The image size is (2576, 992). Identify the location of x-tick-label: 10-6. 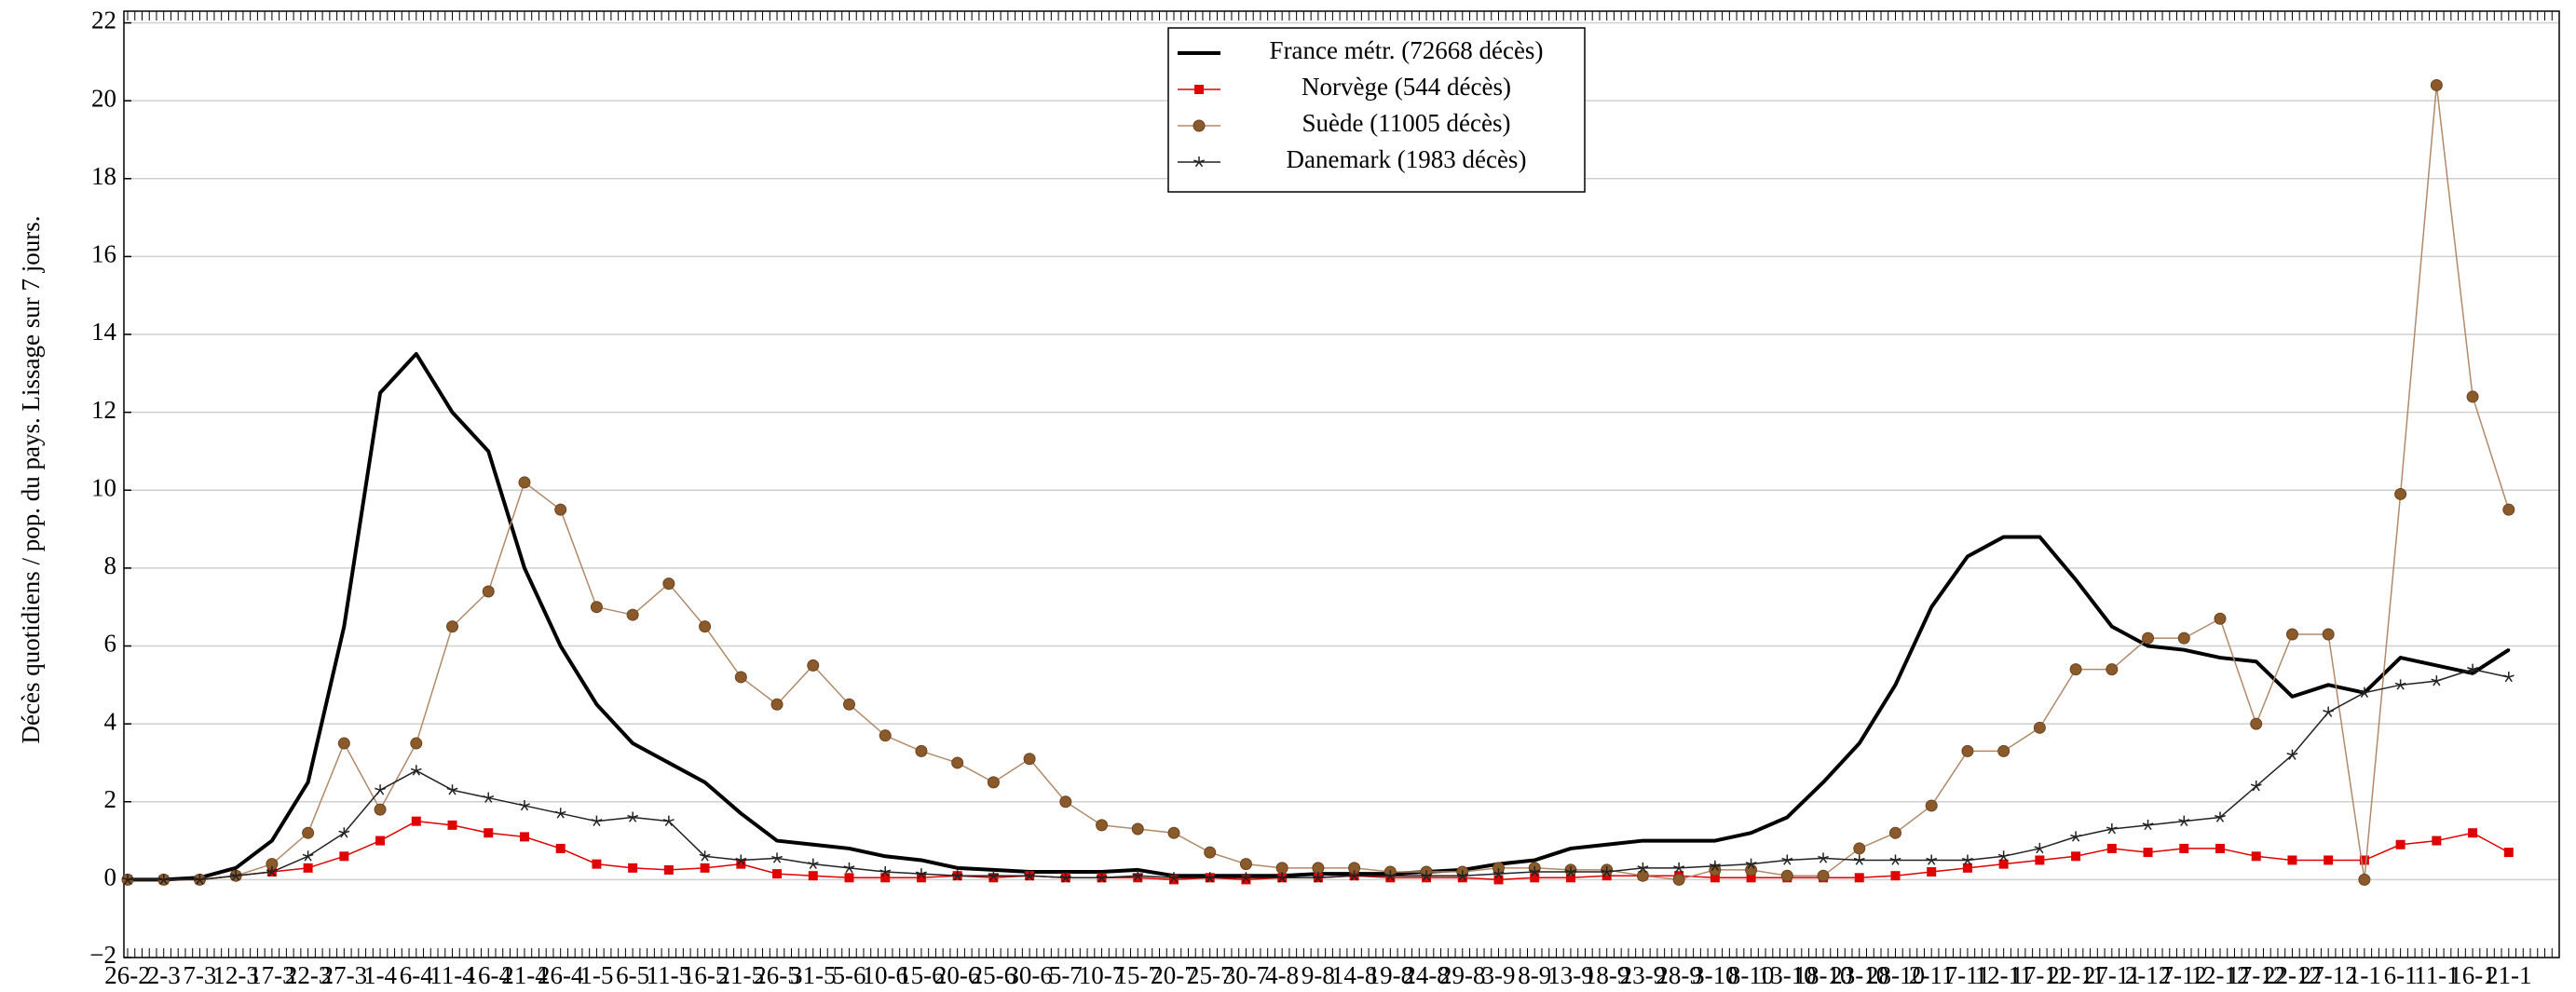
(885, 975).